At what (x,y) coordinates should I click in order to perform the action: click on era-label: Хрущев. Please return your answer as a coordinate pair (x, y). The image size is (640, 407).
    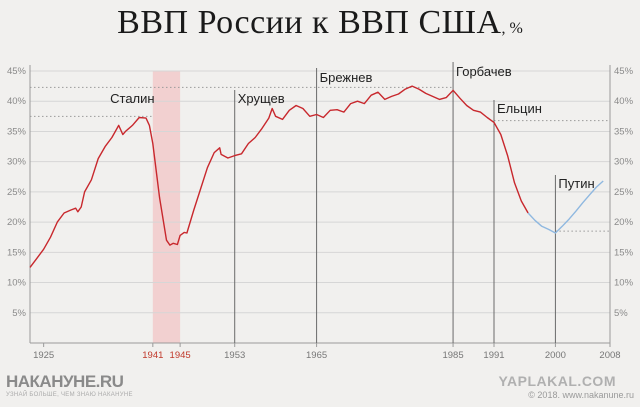
    Looking at the image, I should click on (261, 98).